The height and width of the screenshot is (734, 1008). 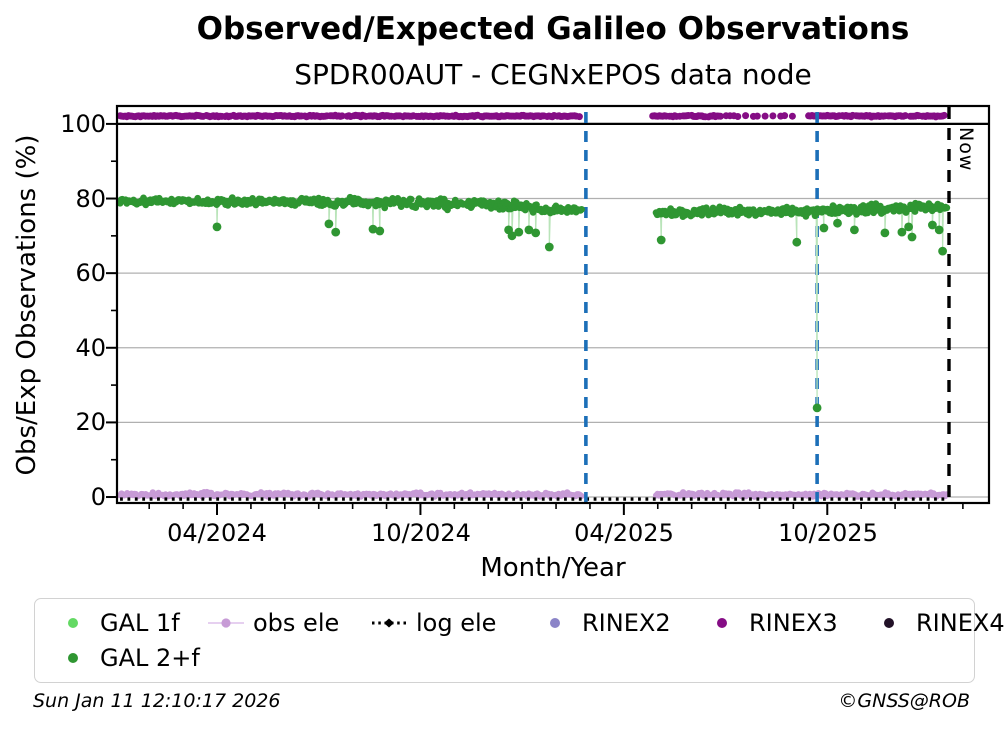 What do you see at coordinates (27, 305) in the screenshot?
I see `y-axis-label: Obs/Exp Observations (%)` at bounding box center [27, 305].